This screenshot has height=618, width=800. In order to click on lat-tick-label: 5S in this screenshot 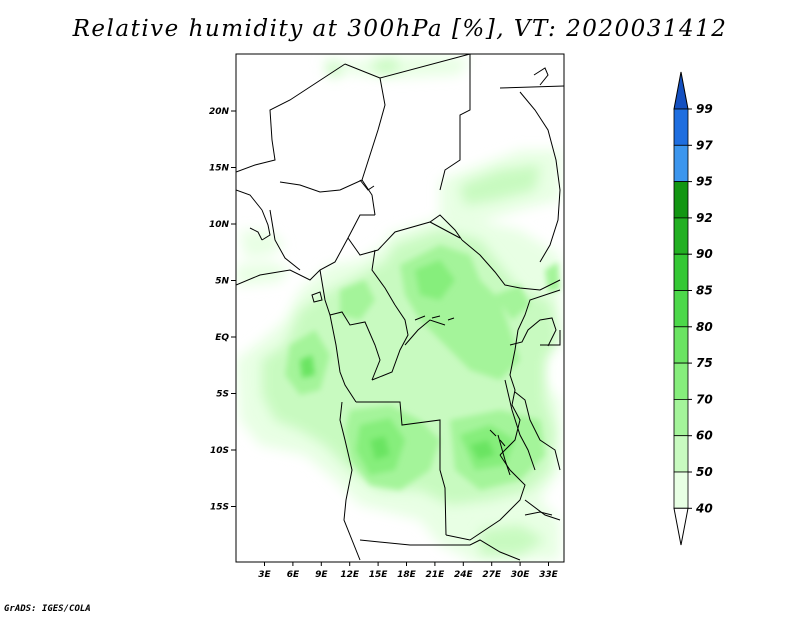, I will do `click(222, 395)`.